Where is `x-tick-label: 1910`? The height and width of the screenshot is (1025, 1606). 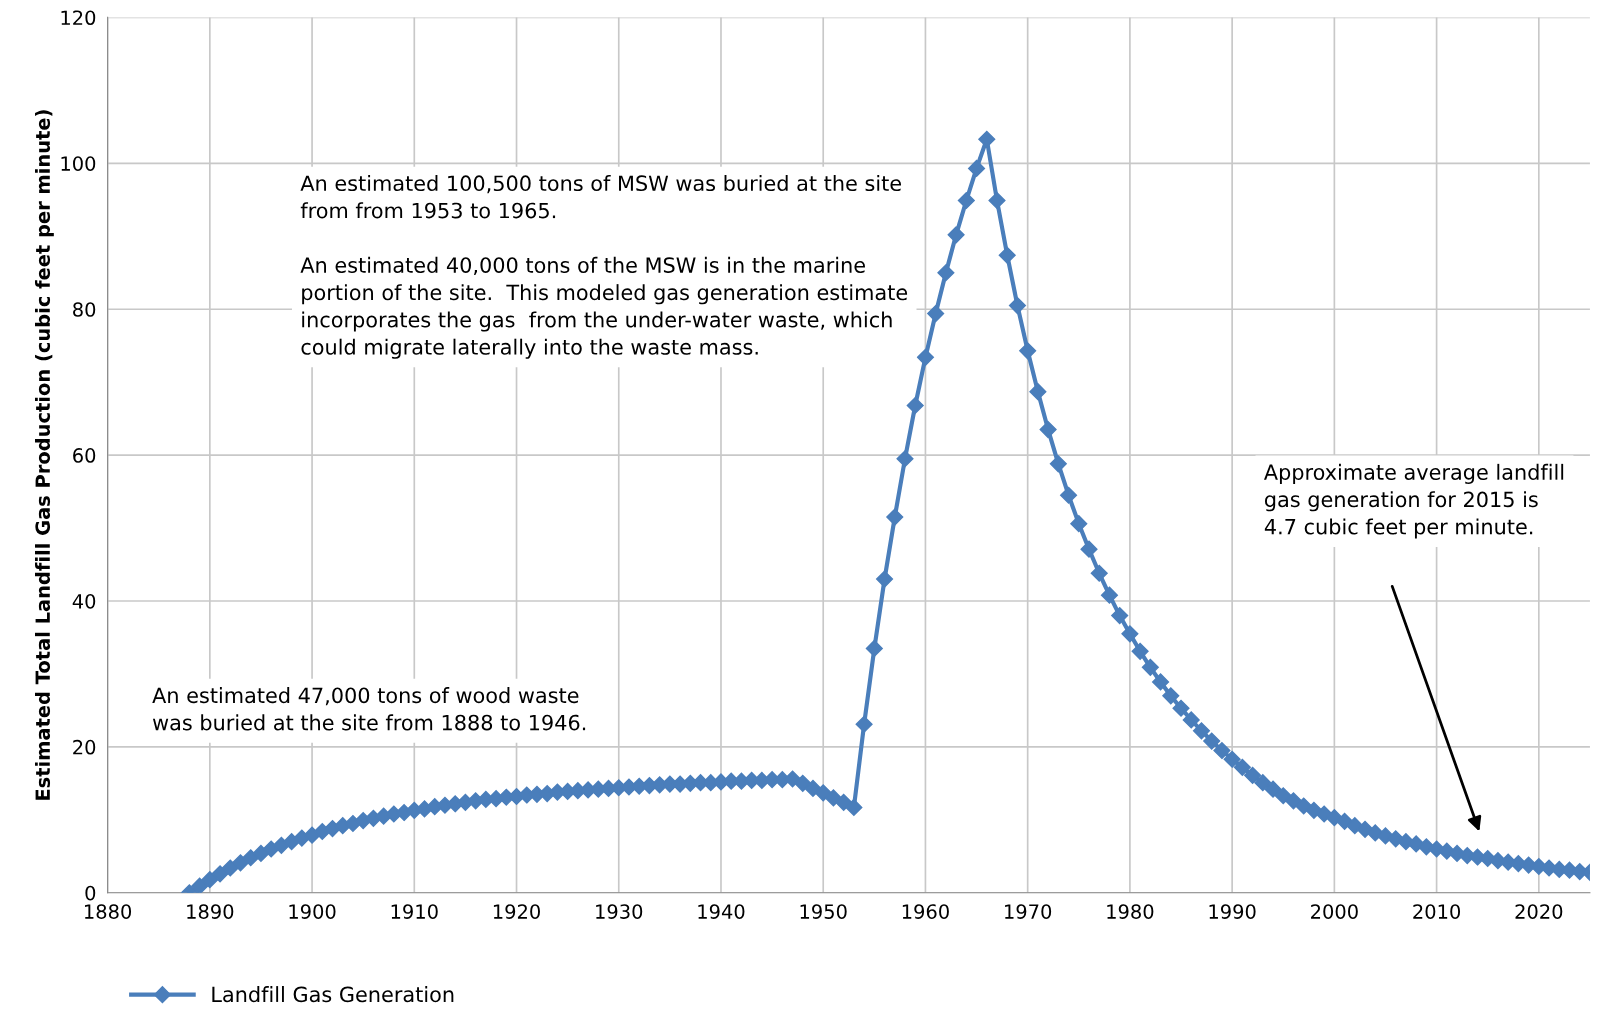 x-tick-label: 1910 is located at coordinates (414, 911).